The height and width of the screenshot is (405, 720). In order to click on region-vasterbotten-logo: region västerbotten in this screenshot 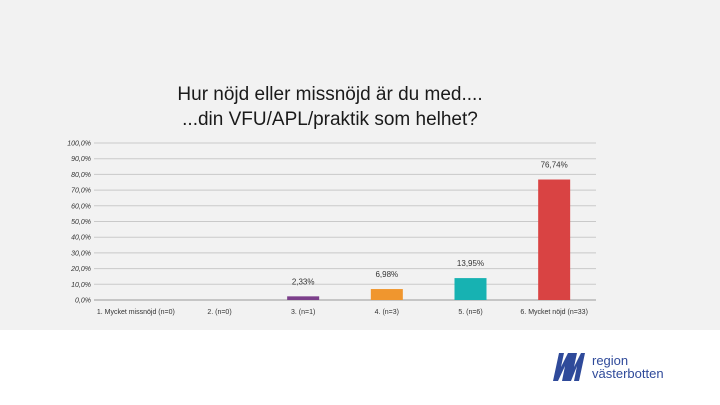, I will do `click(608, 367)`.